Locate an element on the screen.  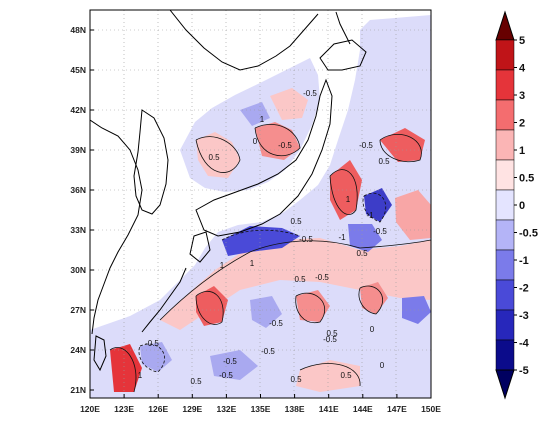
lon-tick-label: 120E is located at coordinates (90, 409).